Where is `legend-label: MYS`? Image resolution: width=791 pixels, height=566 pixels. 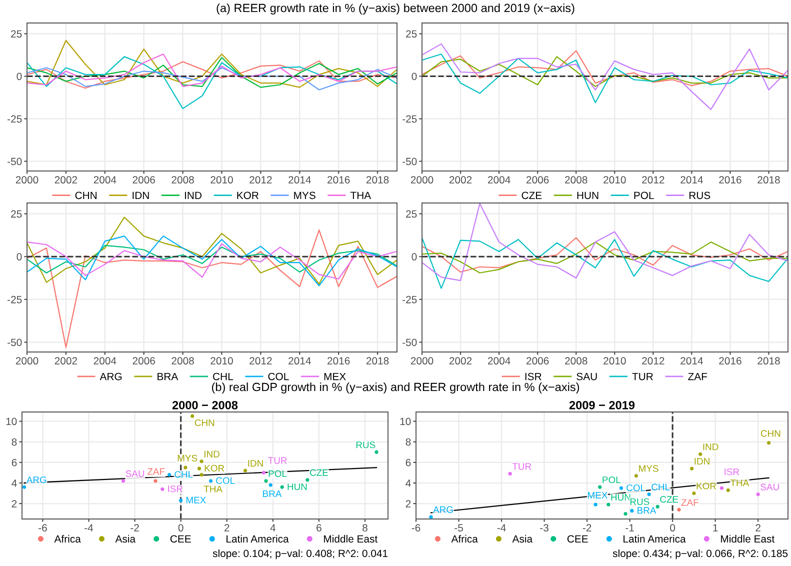 legend-label: MYS is located at coordinates (305, 196).